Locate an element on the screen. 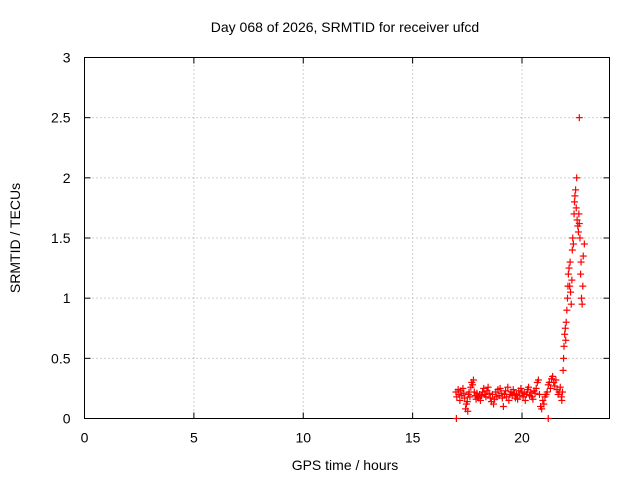  y-tick-label: 3 is located at coordinates (67, 58).